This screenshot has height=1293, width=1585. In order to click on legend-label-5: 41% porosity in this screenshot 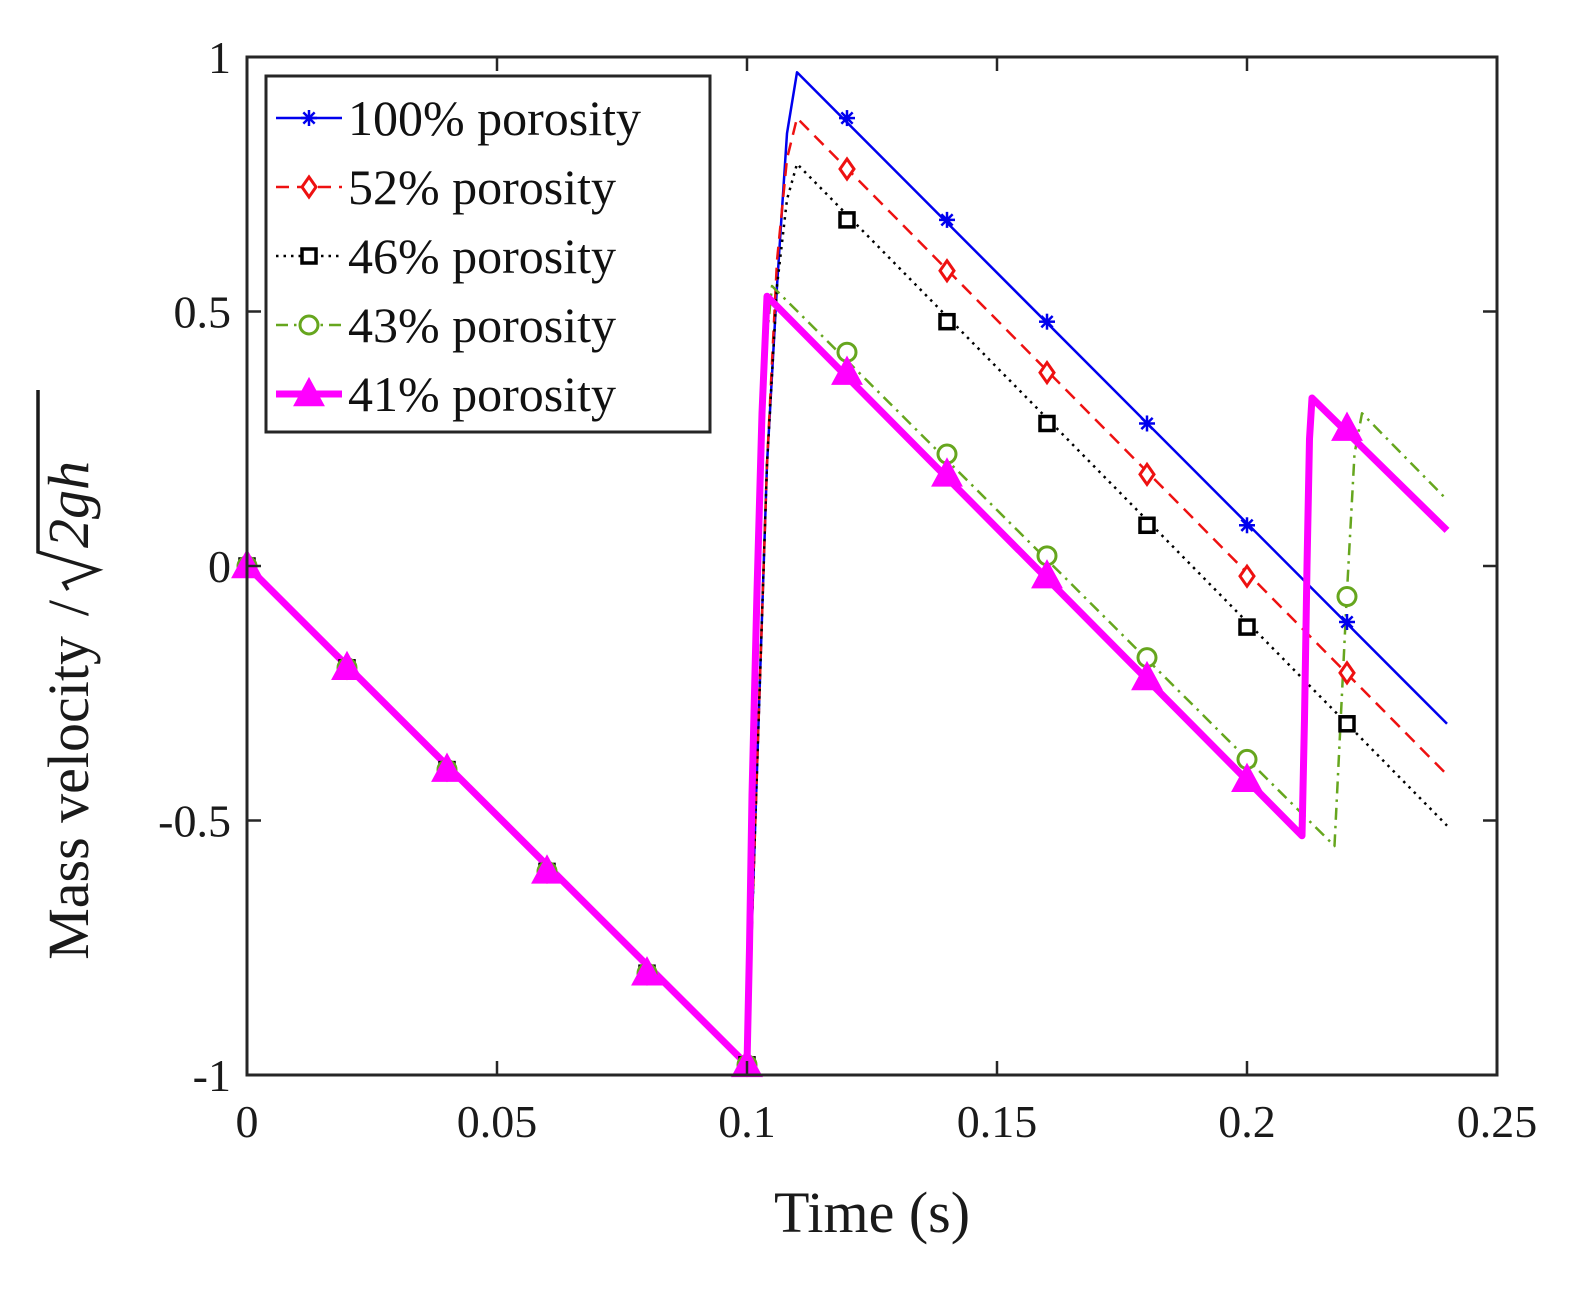, I will do `click(482, 394)`.